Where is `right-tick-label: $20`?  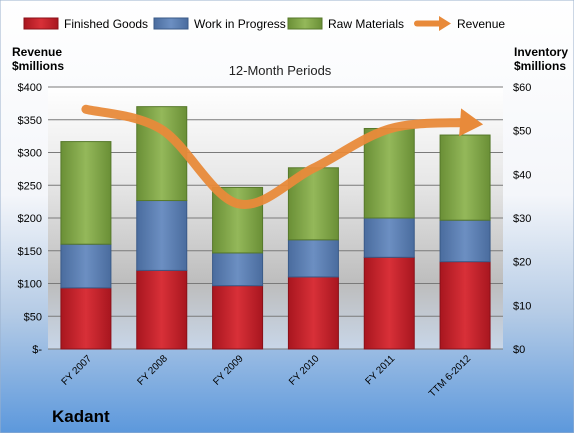 right-tick-label: $20 is located at coordinates (522, 263).